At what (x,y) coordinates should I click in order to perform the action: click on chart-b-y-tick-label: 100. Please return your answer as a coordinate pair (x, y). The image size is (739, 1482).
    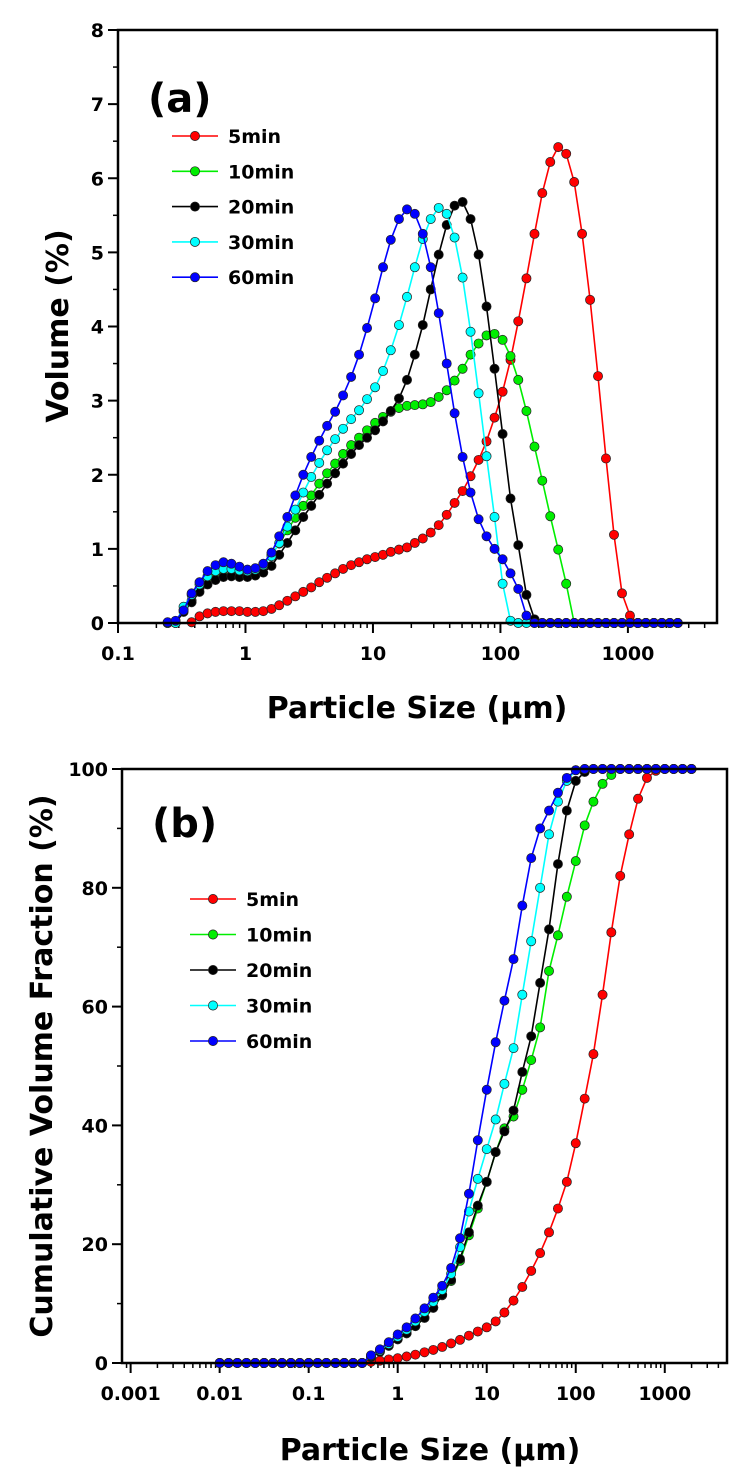
    Looking at the image, I should click on (88, 770).